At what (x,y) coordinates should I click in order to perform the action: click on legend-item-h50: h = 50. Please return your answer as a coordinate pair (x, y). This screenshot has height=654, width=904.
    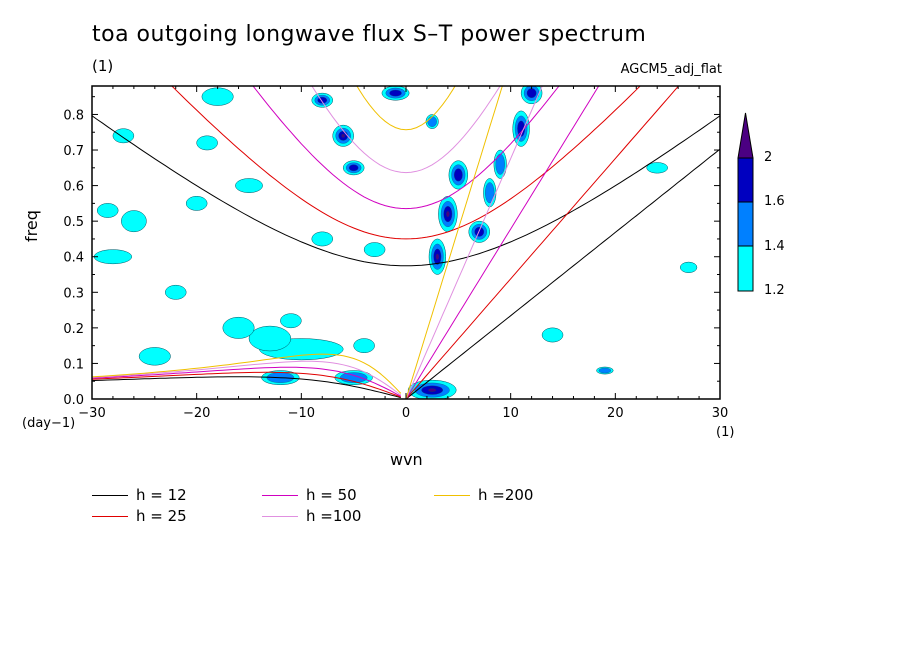
    Looking at the image, I should click on (309, 496).